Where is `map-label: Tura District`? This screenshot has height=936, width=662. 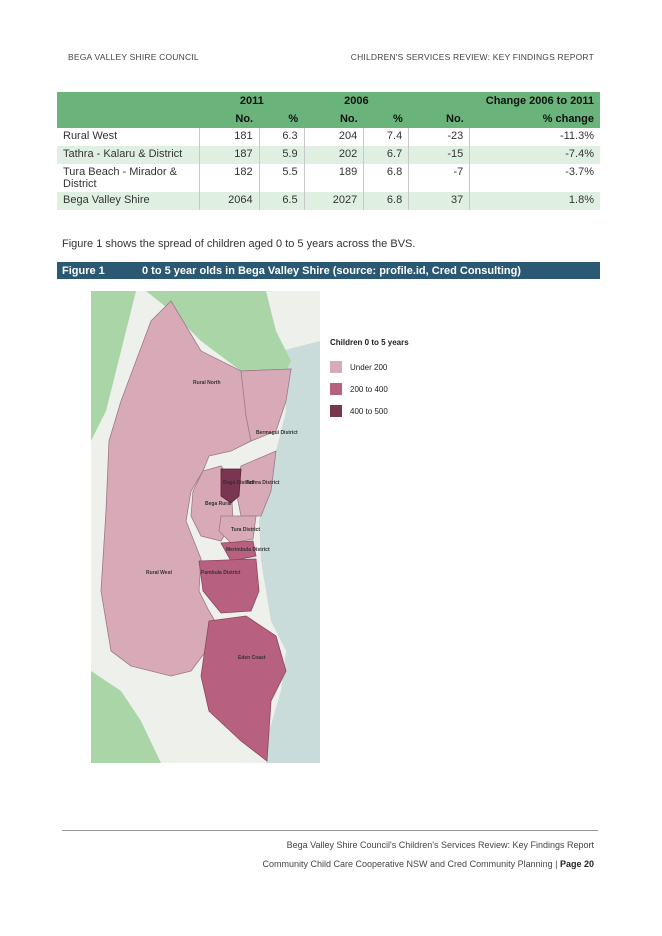 map-label: Tura District is located at coordinates (245, 530).